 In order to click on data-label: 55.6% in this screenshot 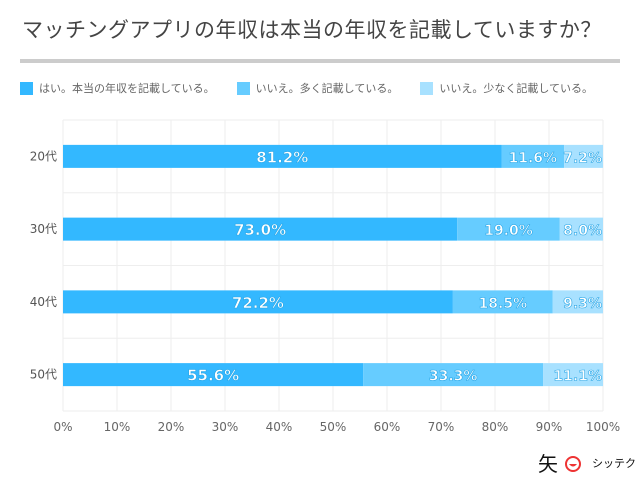, I will do `click(213, 376)`.